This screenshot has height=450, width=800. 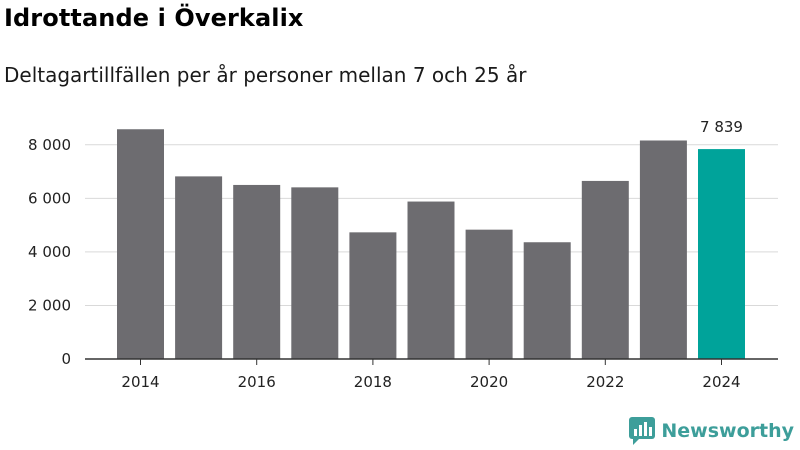 I want to click on brand-name: Newsworthy, so click(x=727, y=431).